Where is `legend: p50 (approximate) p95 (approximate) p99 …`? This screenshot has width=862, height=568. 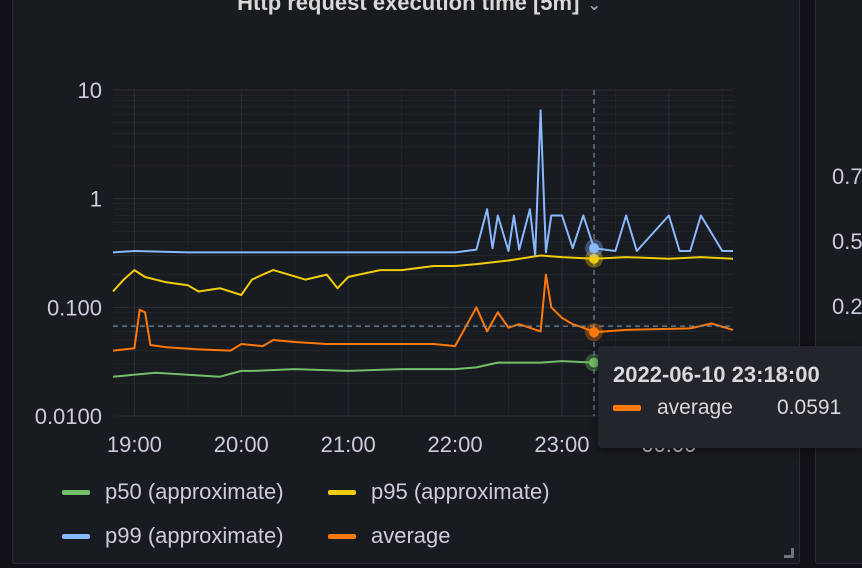
legend: p50 (approximate) p95 (approximate) p99 … is located at coordinates (342, 514).